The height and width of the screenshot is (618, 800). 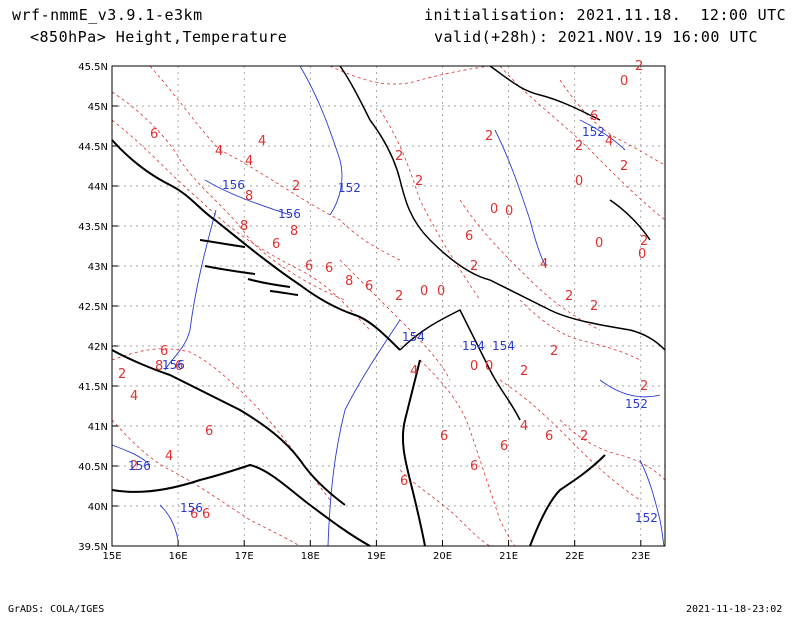 I want to click on lon-tick-label: 17E, so click(x=244, y=556).